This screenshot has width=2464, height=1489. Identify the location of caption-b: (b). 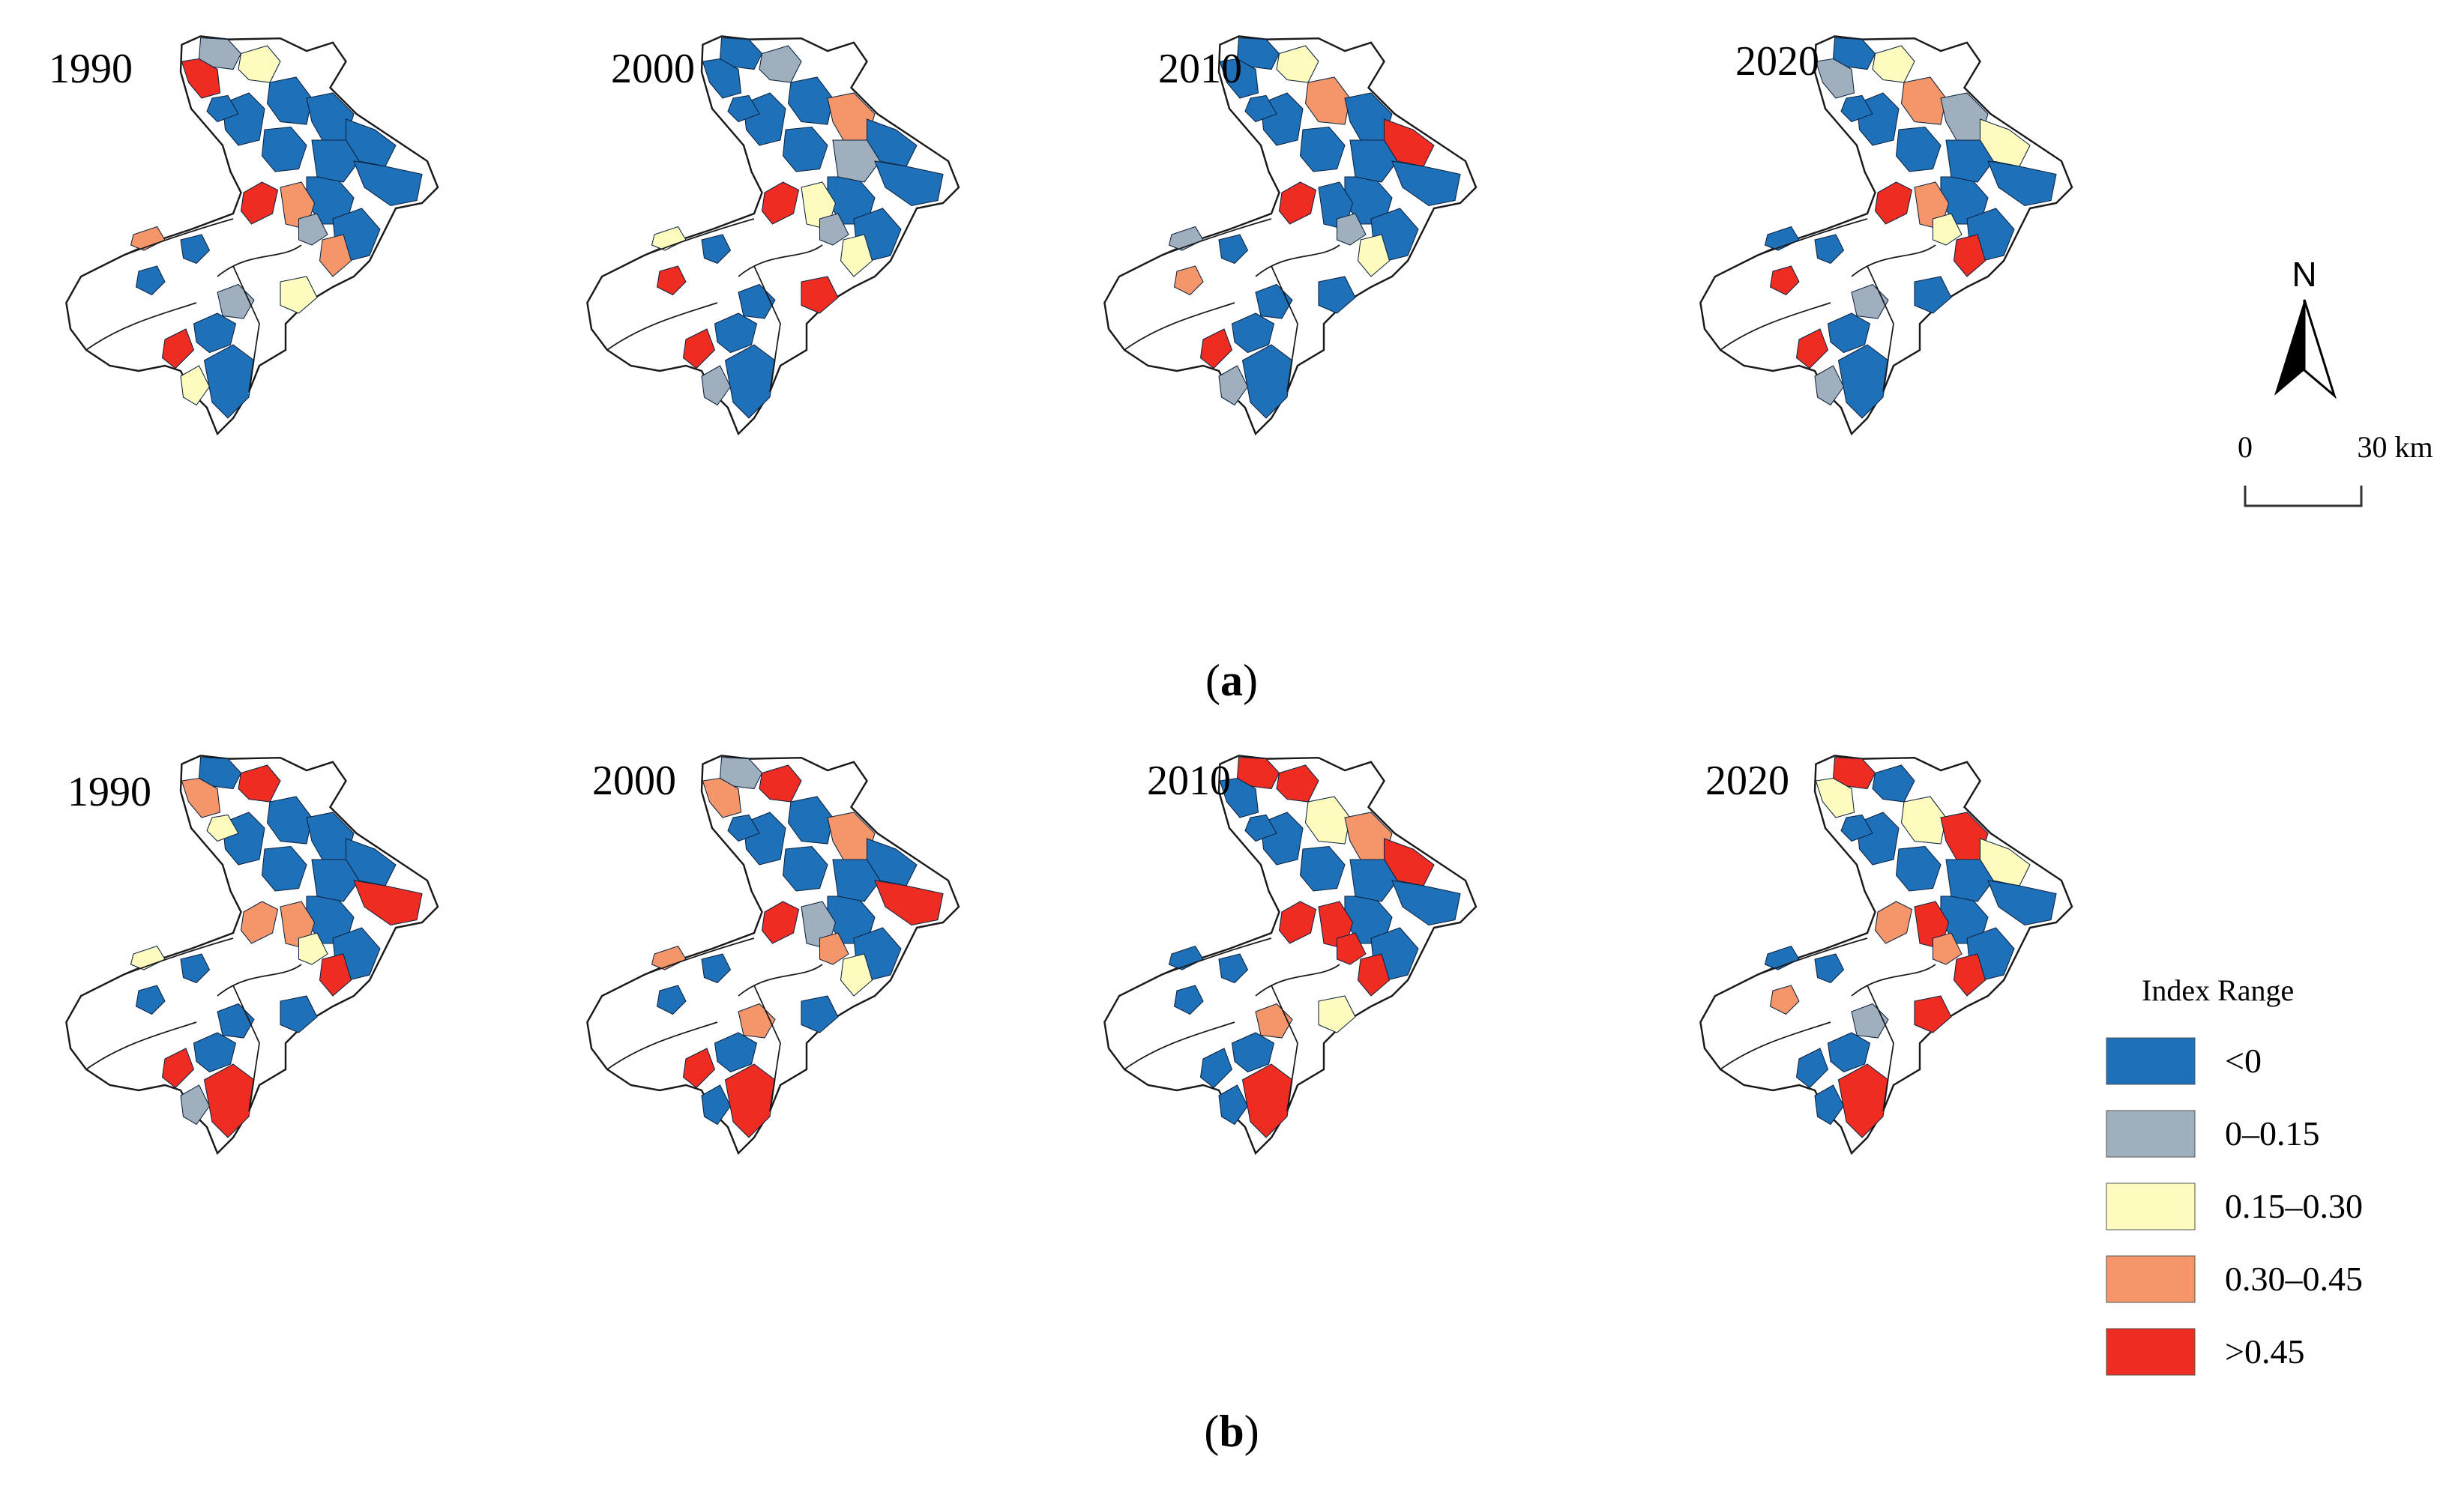
(1231, 1431).